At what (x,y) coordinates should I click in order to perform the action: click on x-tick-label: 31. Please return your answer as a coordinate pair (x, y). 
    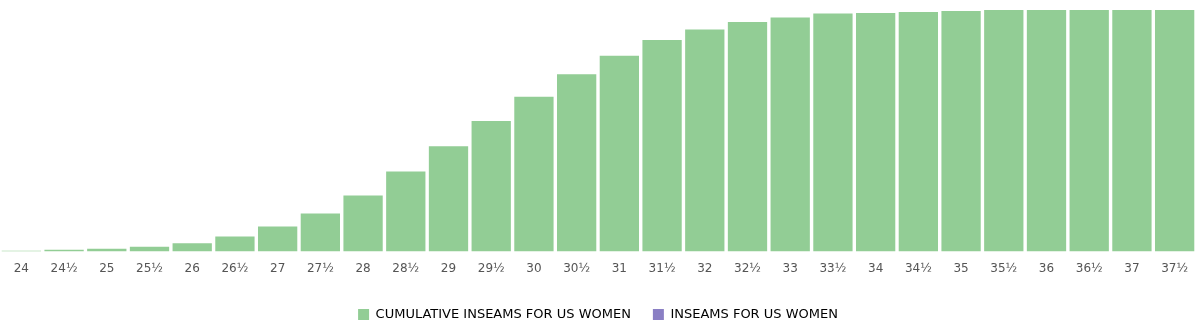
    Looking at the image, I should click on (619, 267).